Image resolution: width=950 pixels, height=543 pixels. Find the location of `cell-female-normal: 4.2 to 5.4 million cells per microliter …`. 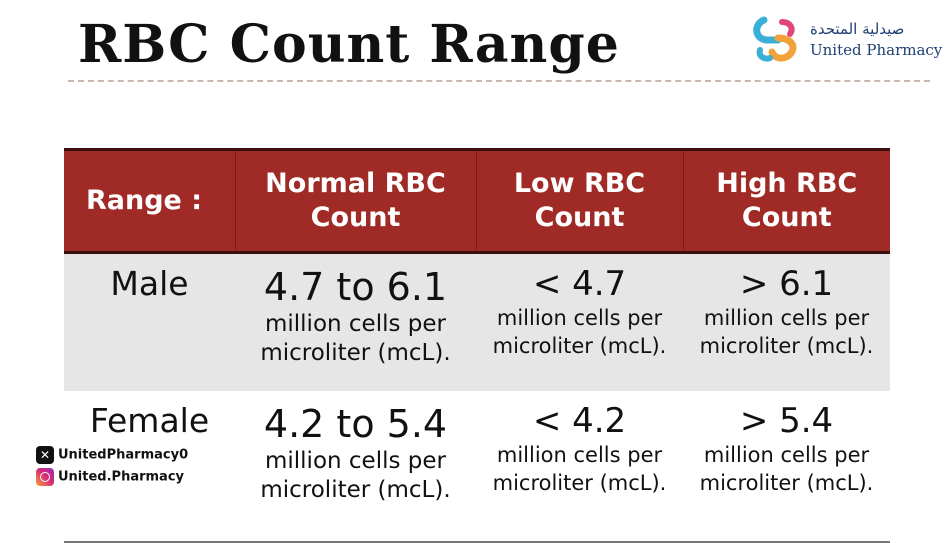

cell-female-normal: 4.2 to 5.4 million cells per microliter … is located at coordinates (355, 467).